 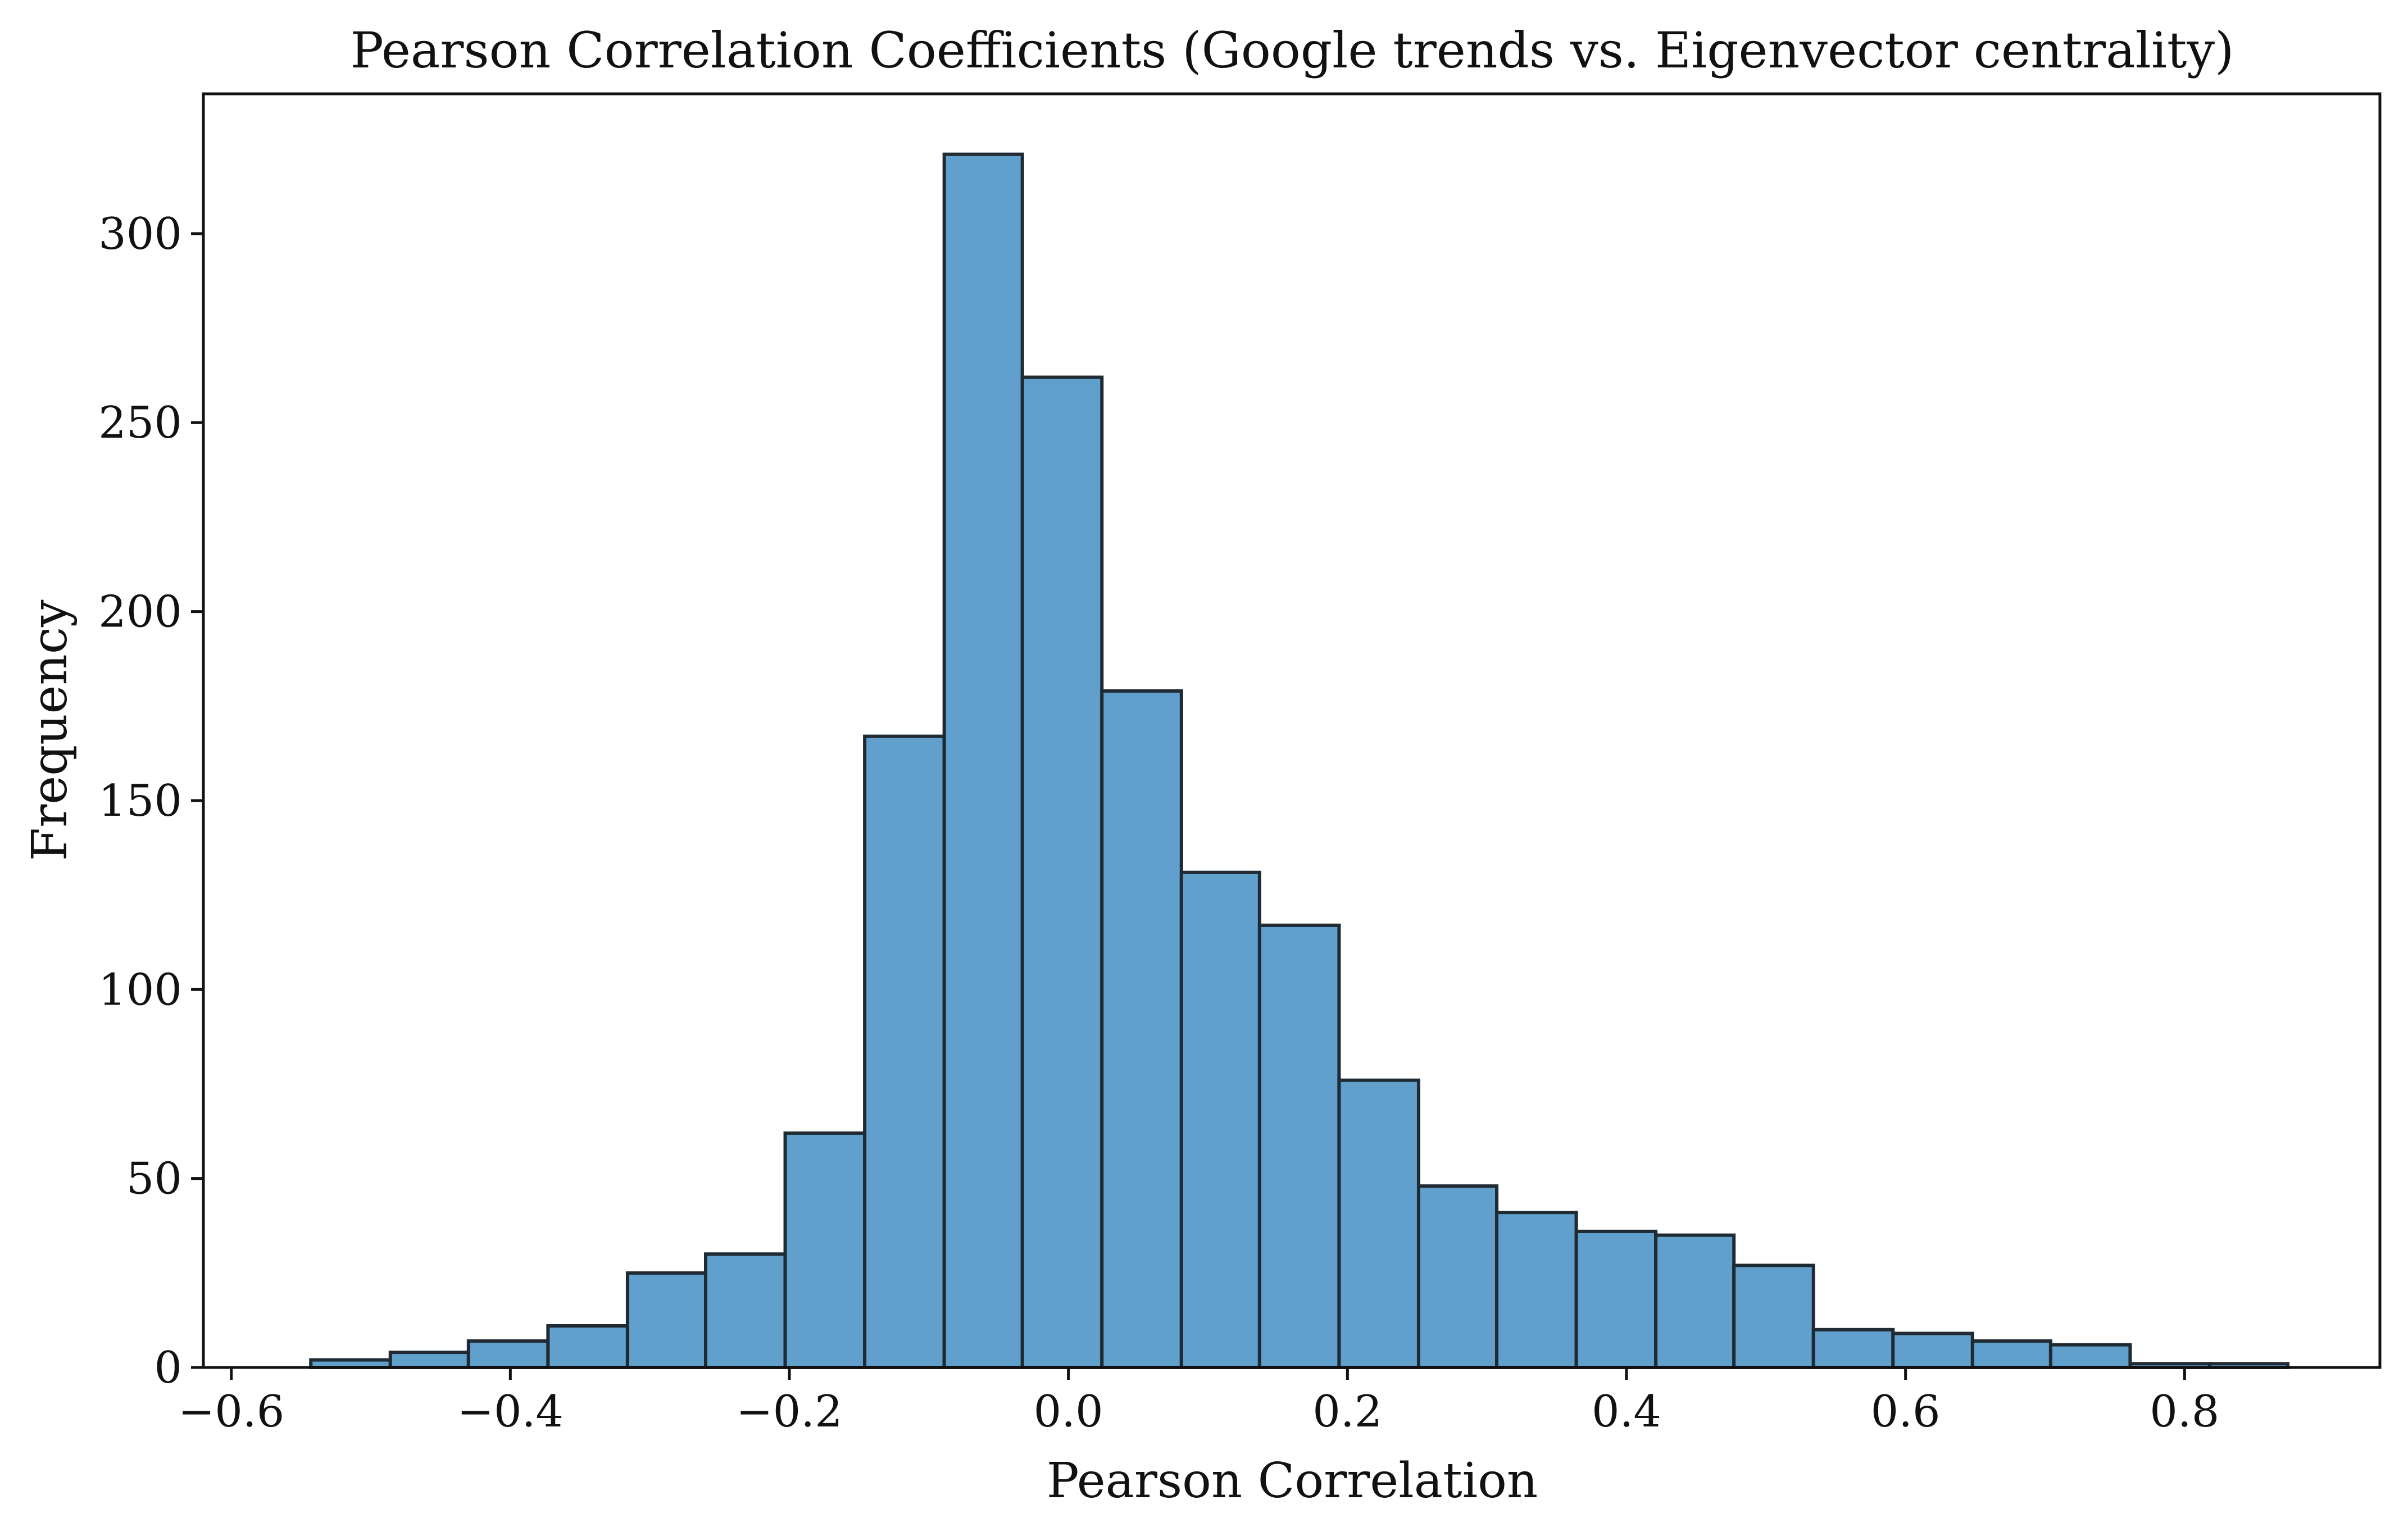 What do you see at coordinates (1626, 1412) in the screenshot?
I see `x-tick-label: 0.4` at bounding box center [1626, 1412].